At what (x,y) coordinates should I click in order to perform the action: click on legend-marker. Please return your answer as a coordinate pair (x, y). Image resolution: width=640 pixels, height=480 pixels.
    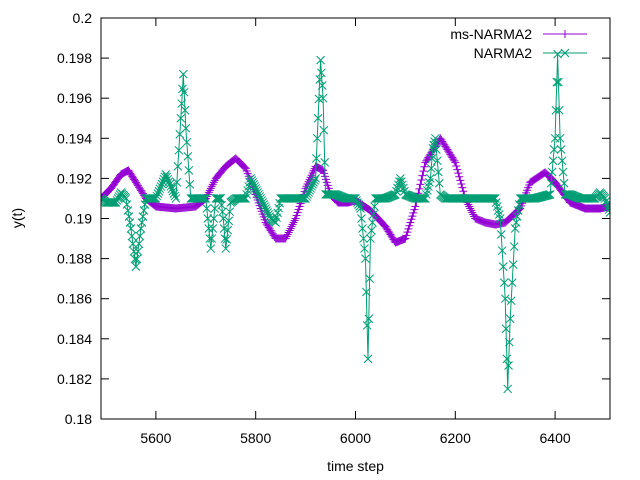
    Looking at the image, I should click on (565, 34).